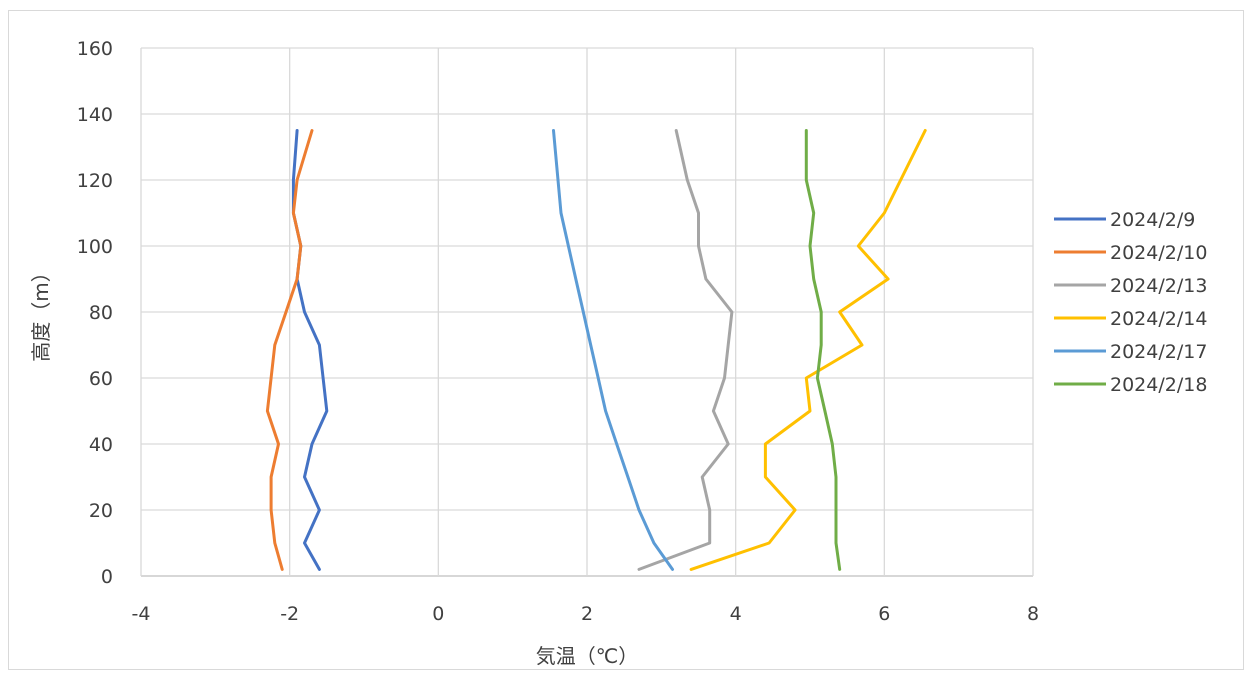 This screenshot has width=1253, height=679. I want to click on x-tick-label: 0, so click(438, 614).